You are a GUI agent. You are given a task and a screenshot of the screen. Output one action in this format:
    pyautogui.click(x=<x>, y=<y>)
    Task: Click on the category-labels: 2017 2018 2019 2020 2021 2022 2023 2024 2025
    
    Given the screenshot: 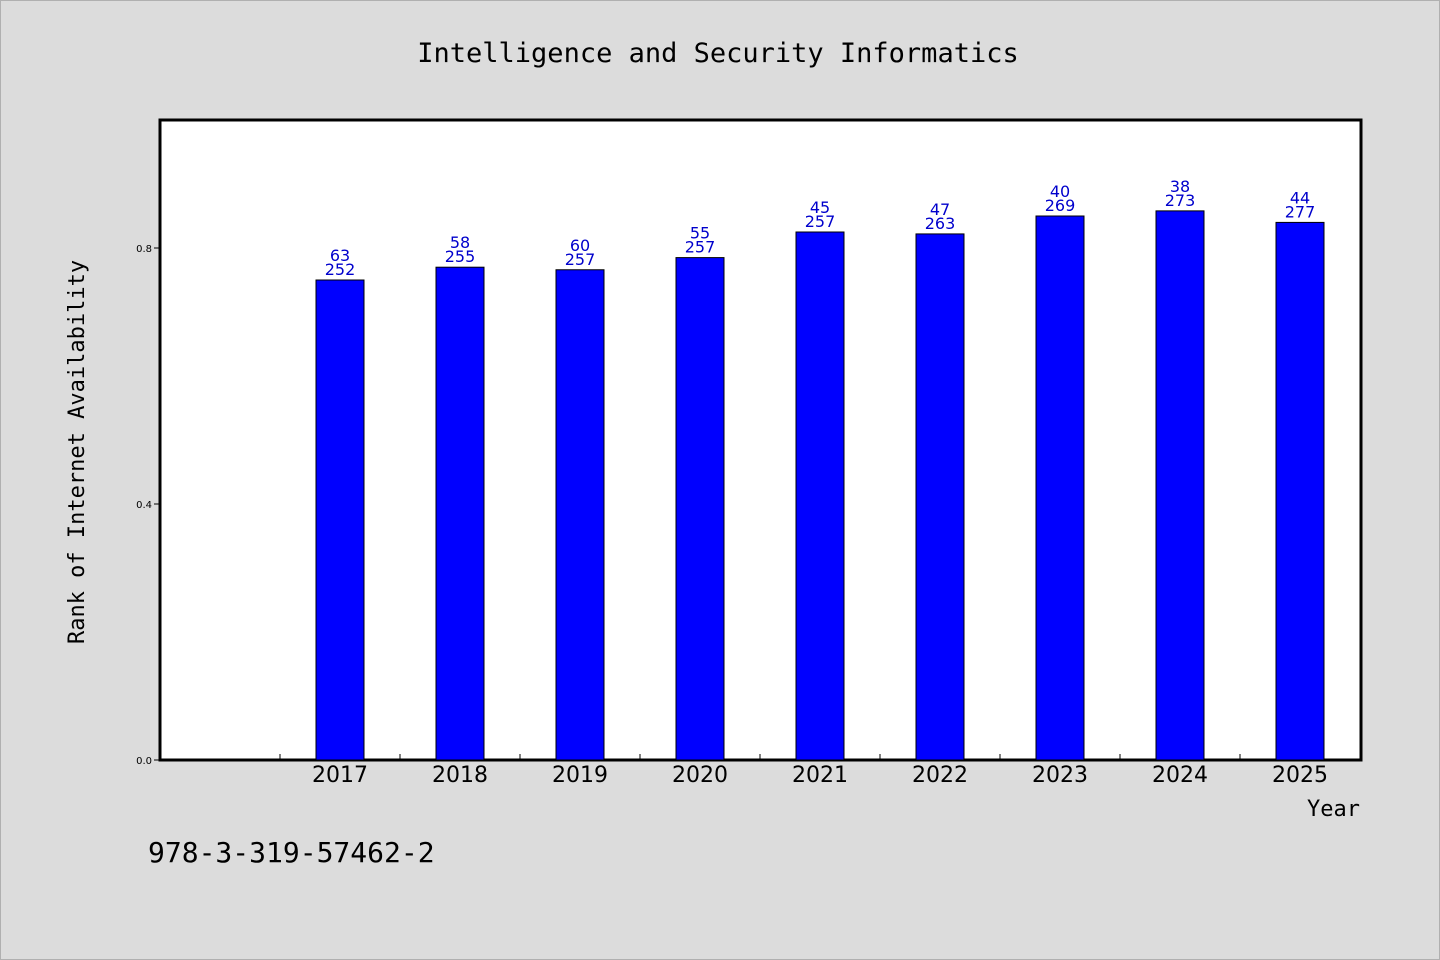 What is the action you would take?
    pyautogui.click(x=820, y=775)
    